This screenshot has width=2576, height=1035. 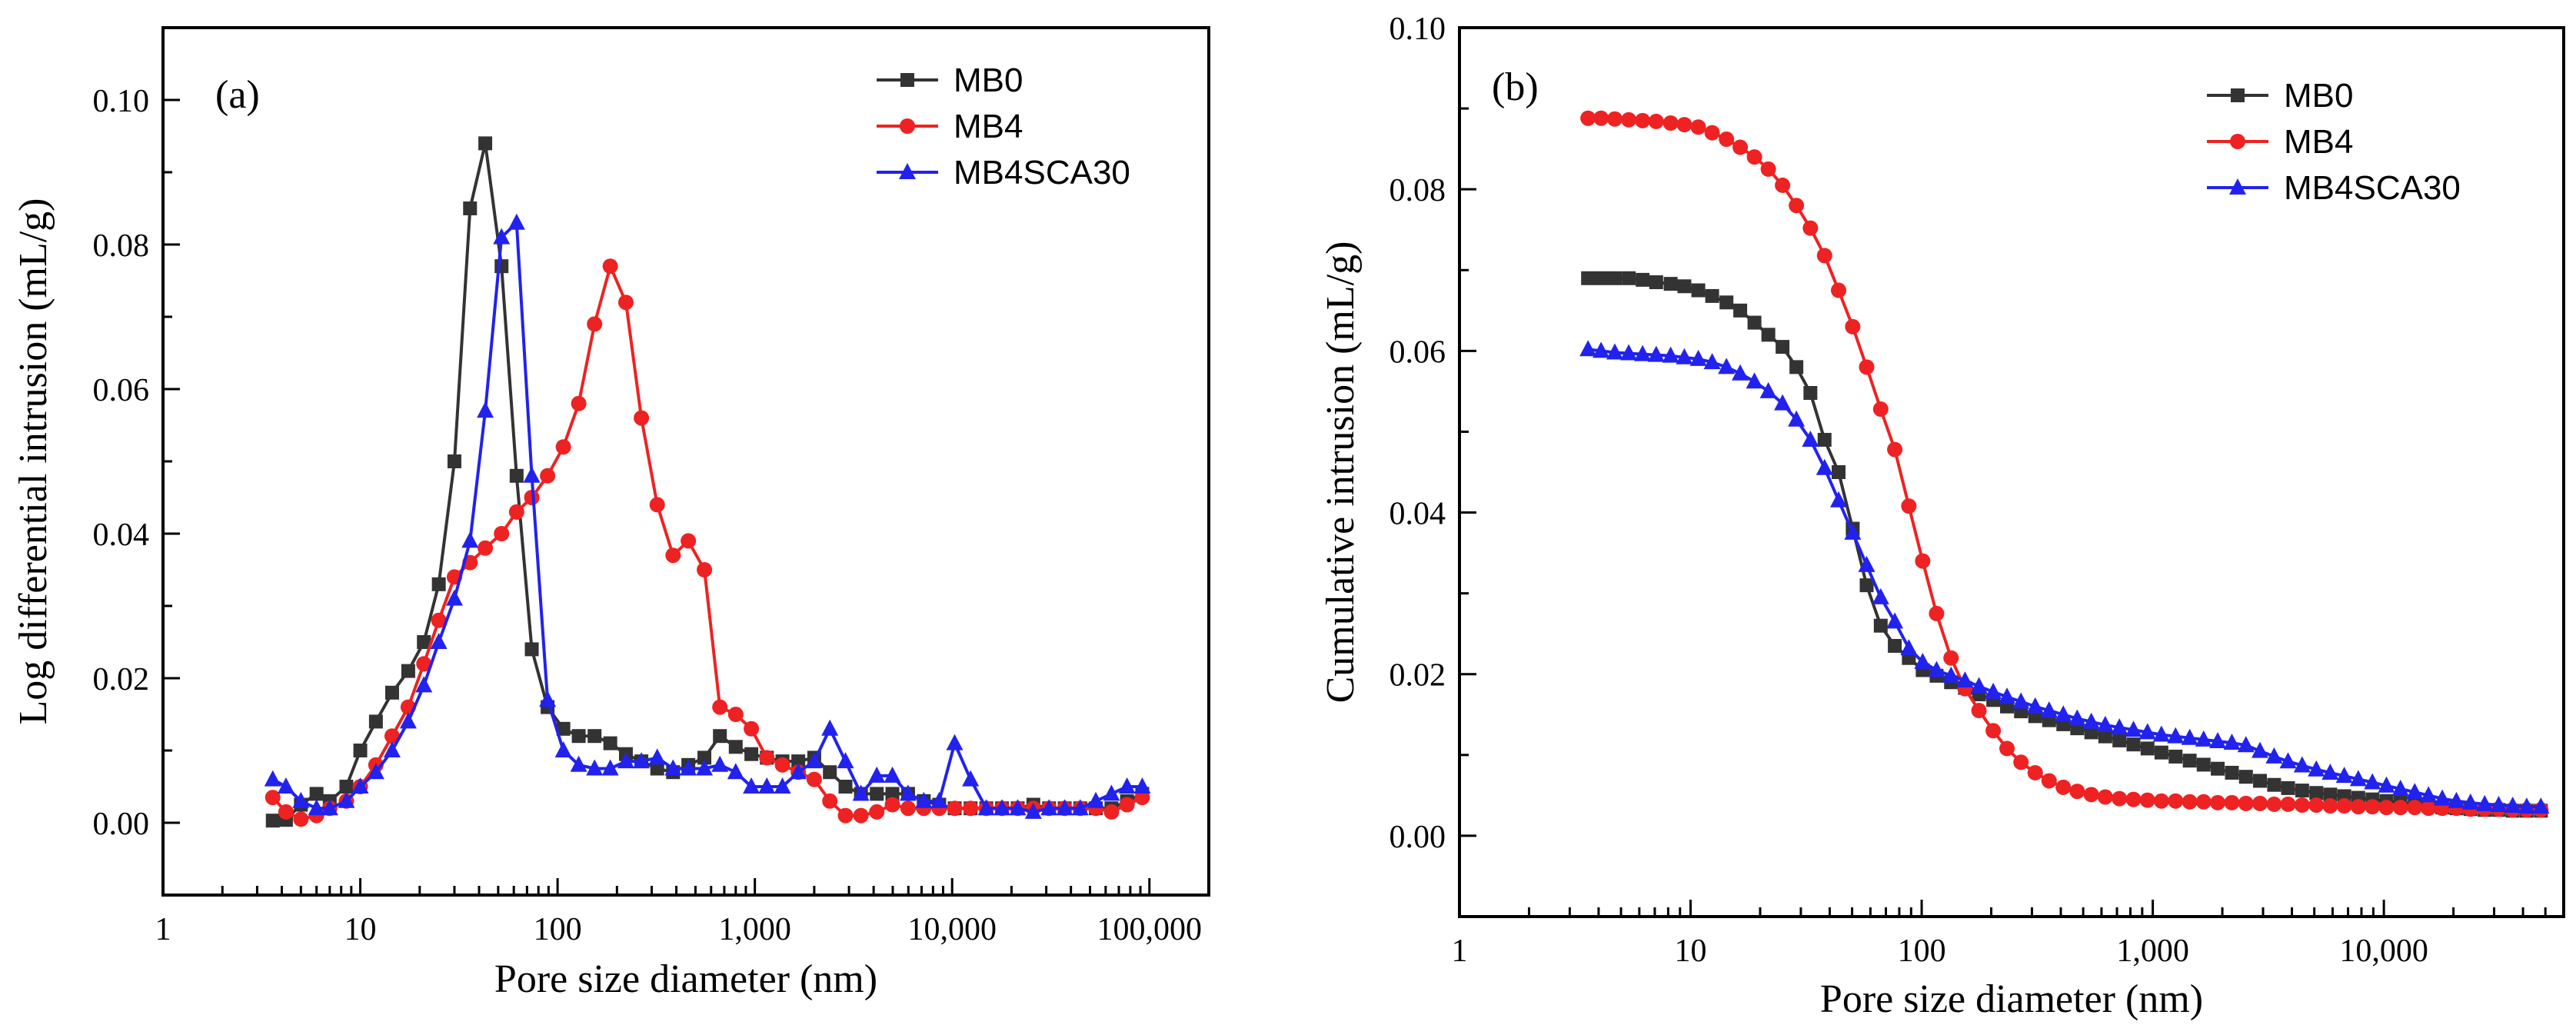 What do you see at coordinates (2383, 951) in the screenshot?
I see `x-tick-label: 10,000` at bounding box center [2383, 951].